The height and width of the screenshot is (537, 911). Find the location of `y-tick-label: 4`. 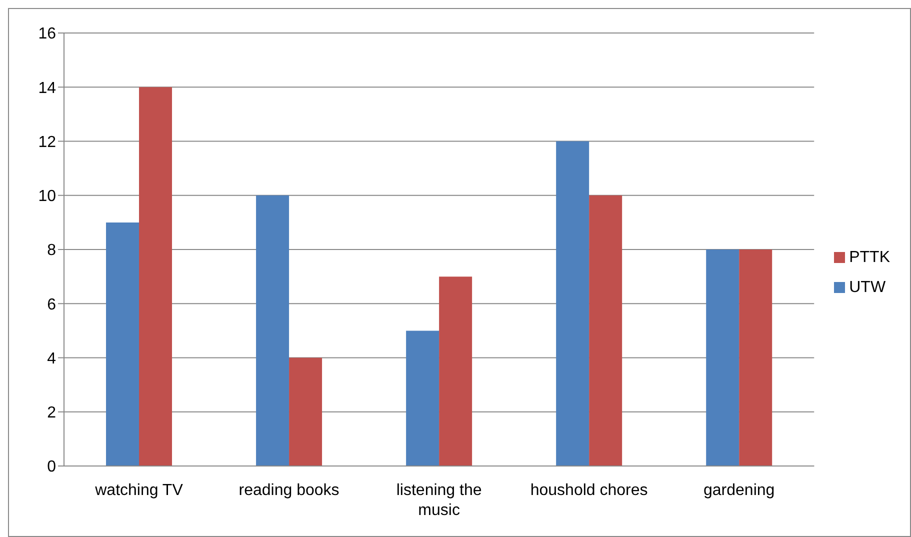

y-tick-label: 4 is located at coordinates (51, 359).